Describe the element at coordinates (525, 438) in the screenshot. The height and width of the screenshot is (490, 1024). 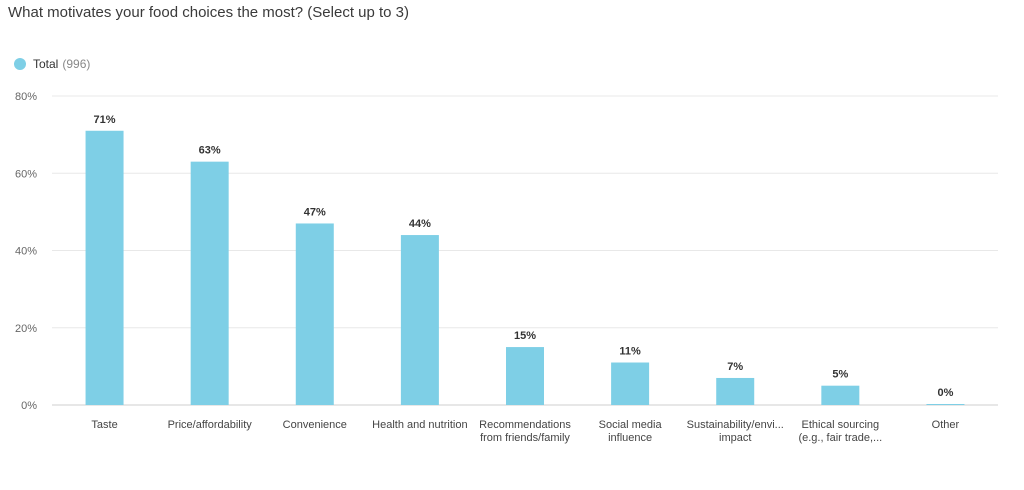
I see `x-tick-label: from friends/family` at that location.